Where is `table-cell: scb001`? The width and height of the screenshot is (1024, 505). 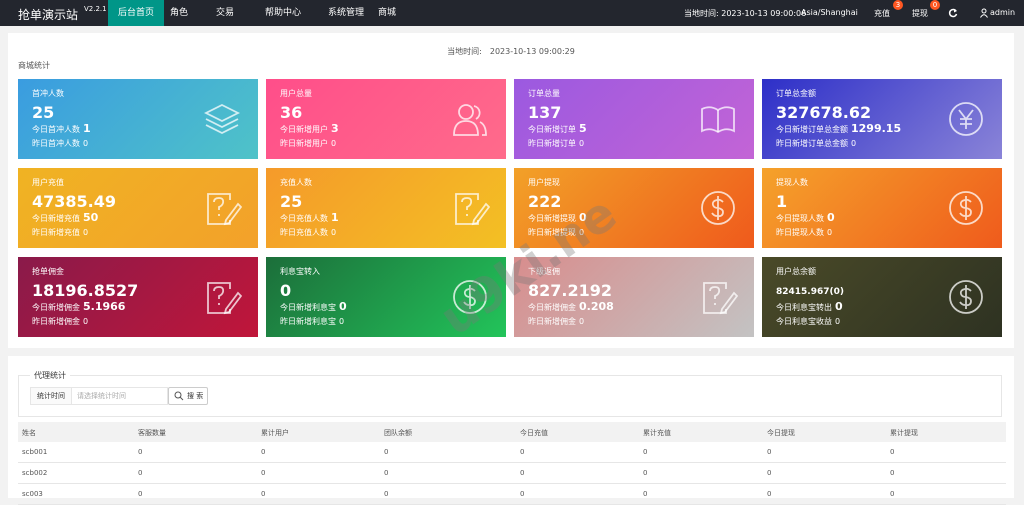
table-cell: scb001 is located at coordinates (35, 452).